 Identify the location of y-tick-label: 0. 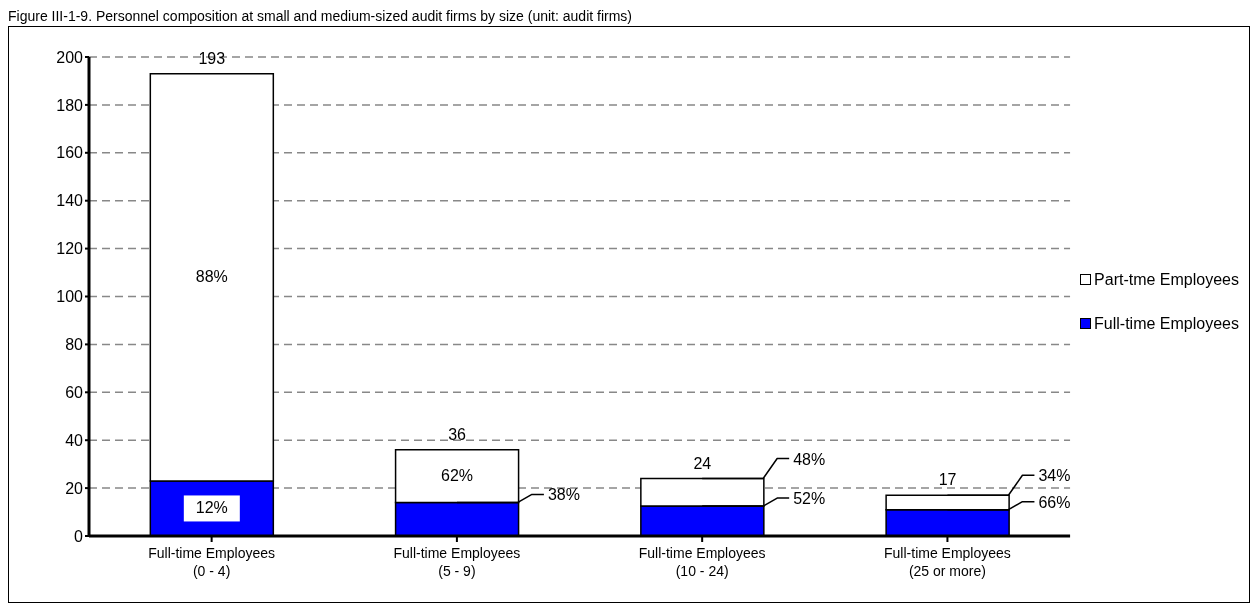
(79, 536).